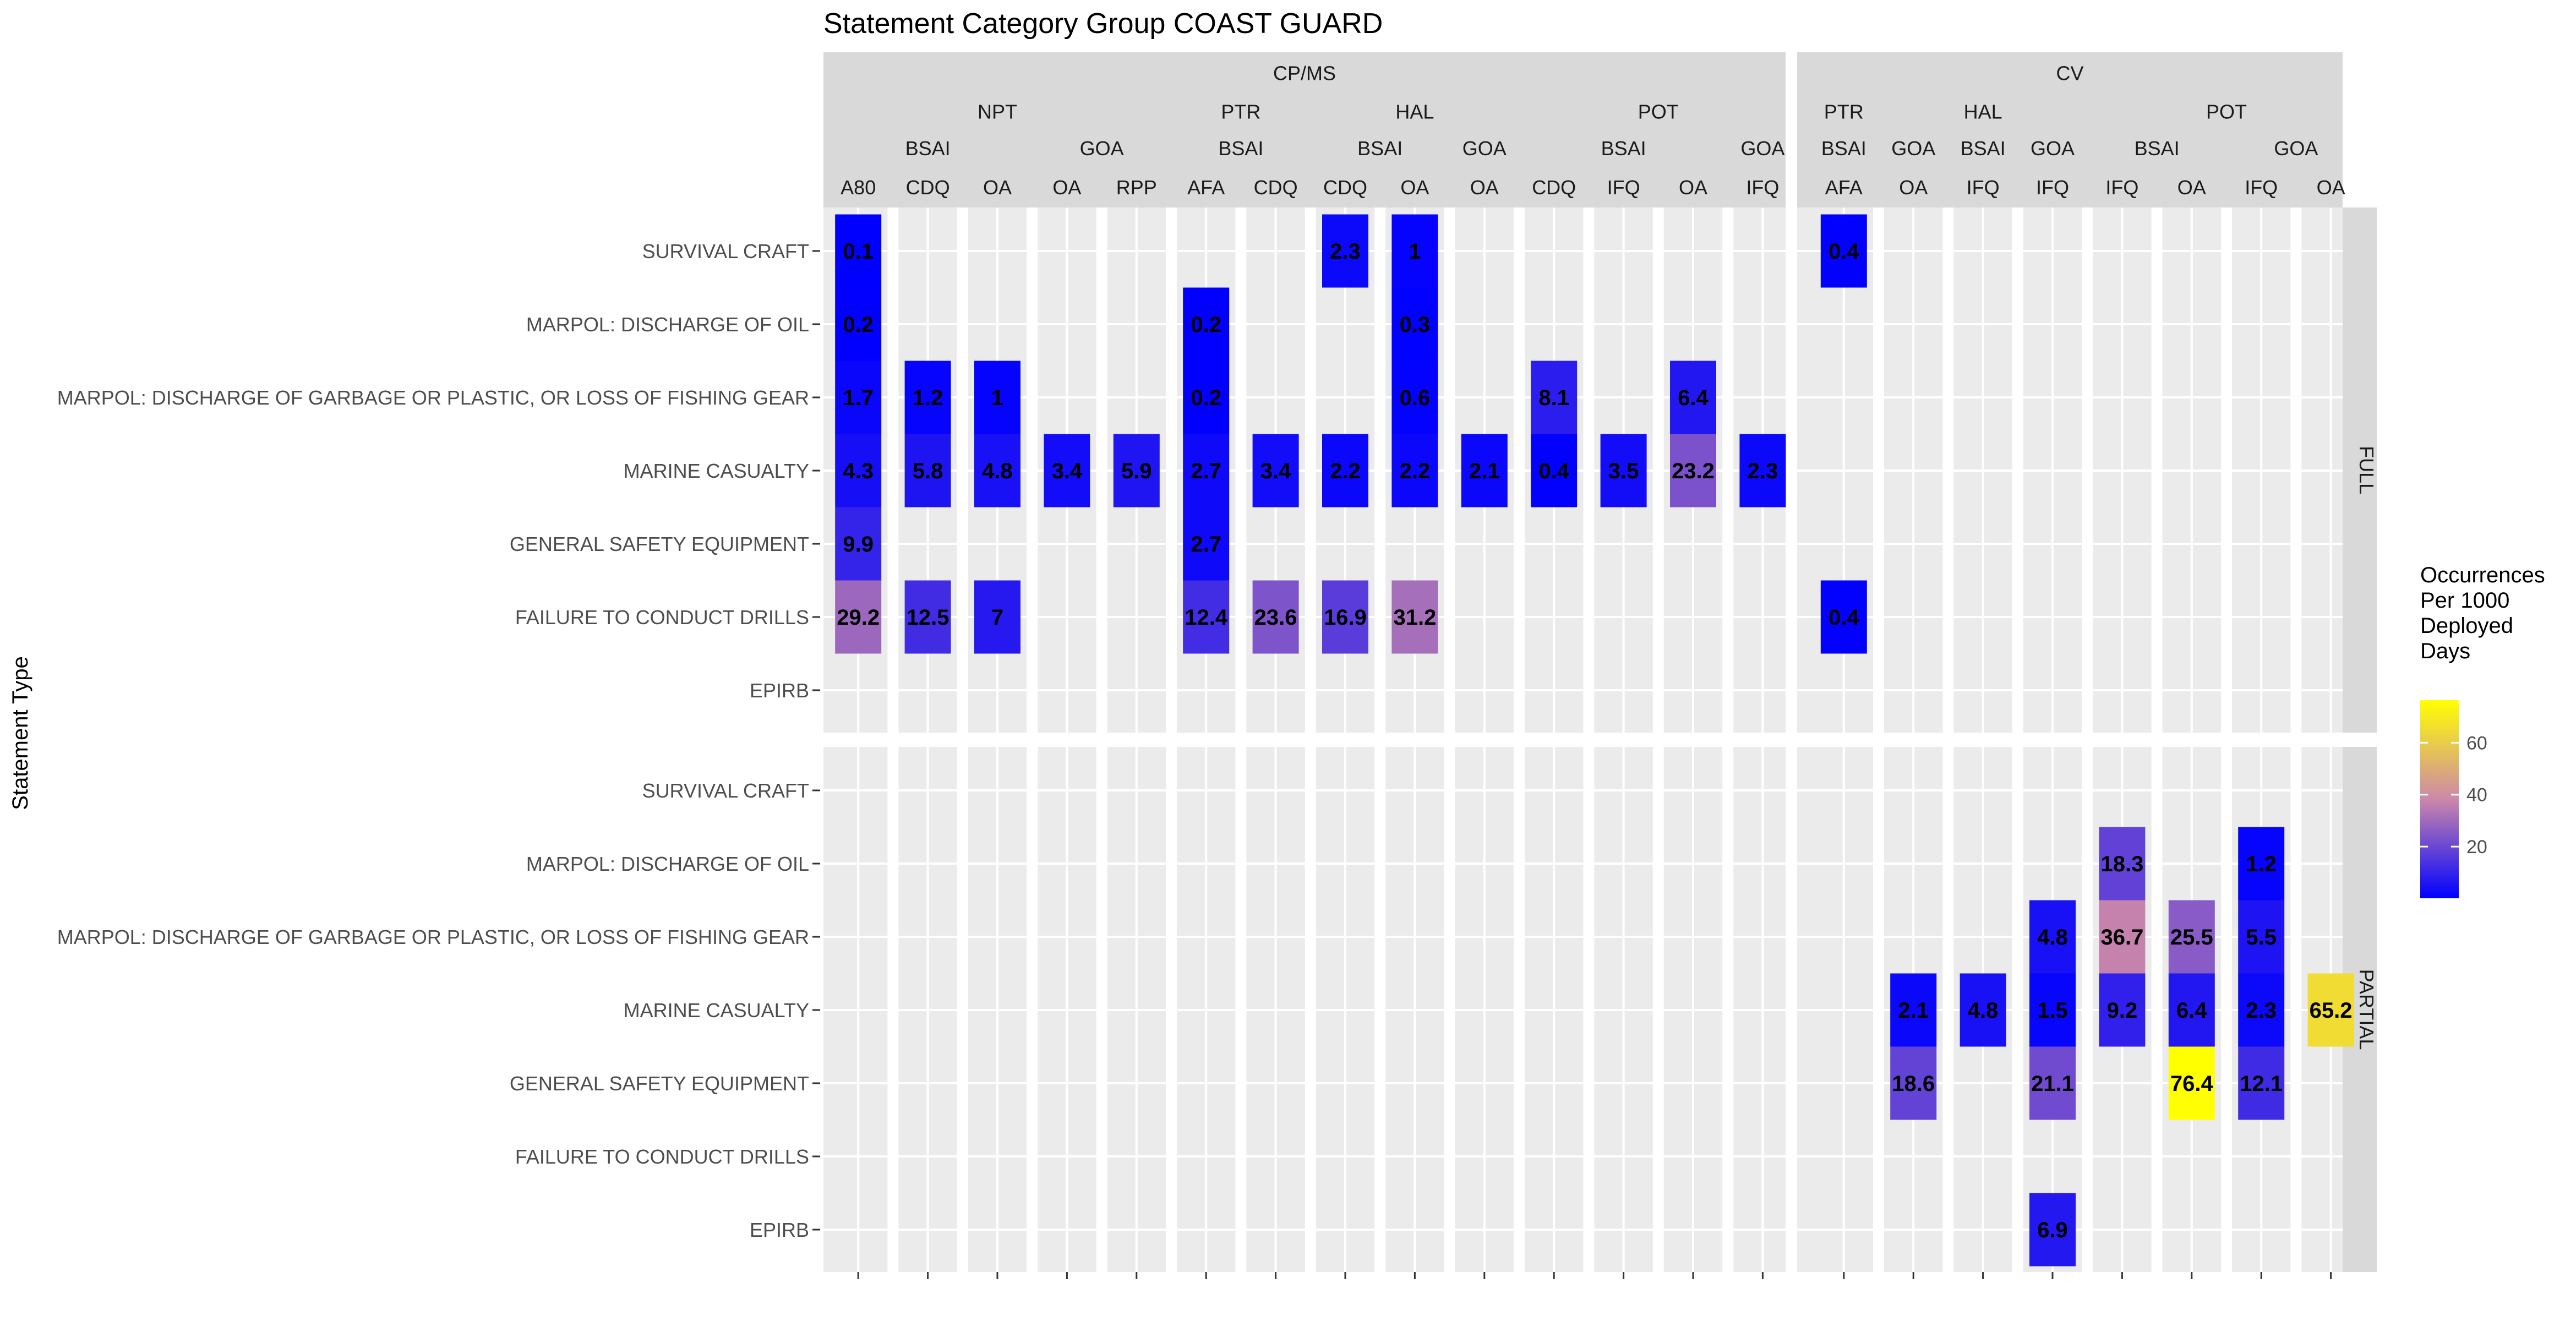  Describe the element at coordinates (2367, 1010) in the screenshot. I see `row-strip-label: PARTIAL` at that location.